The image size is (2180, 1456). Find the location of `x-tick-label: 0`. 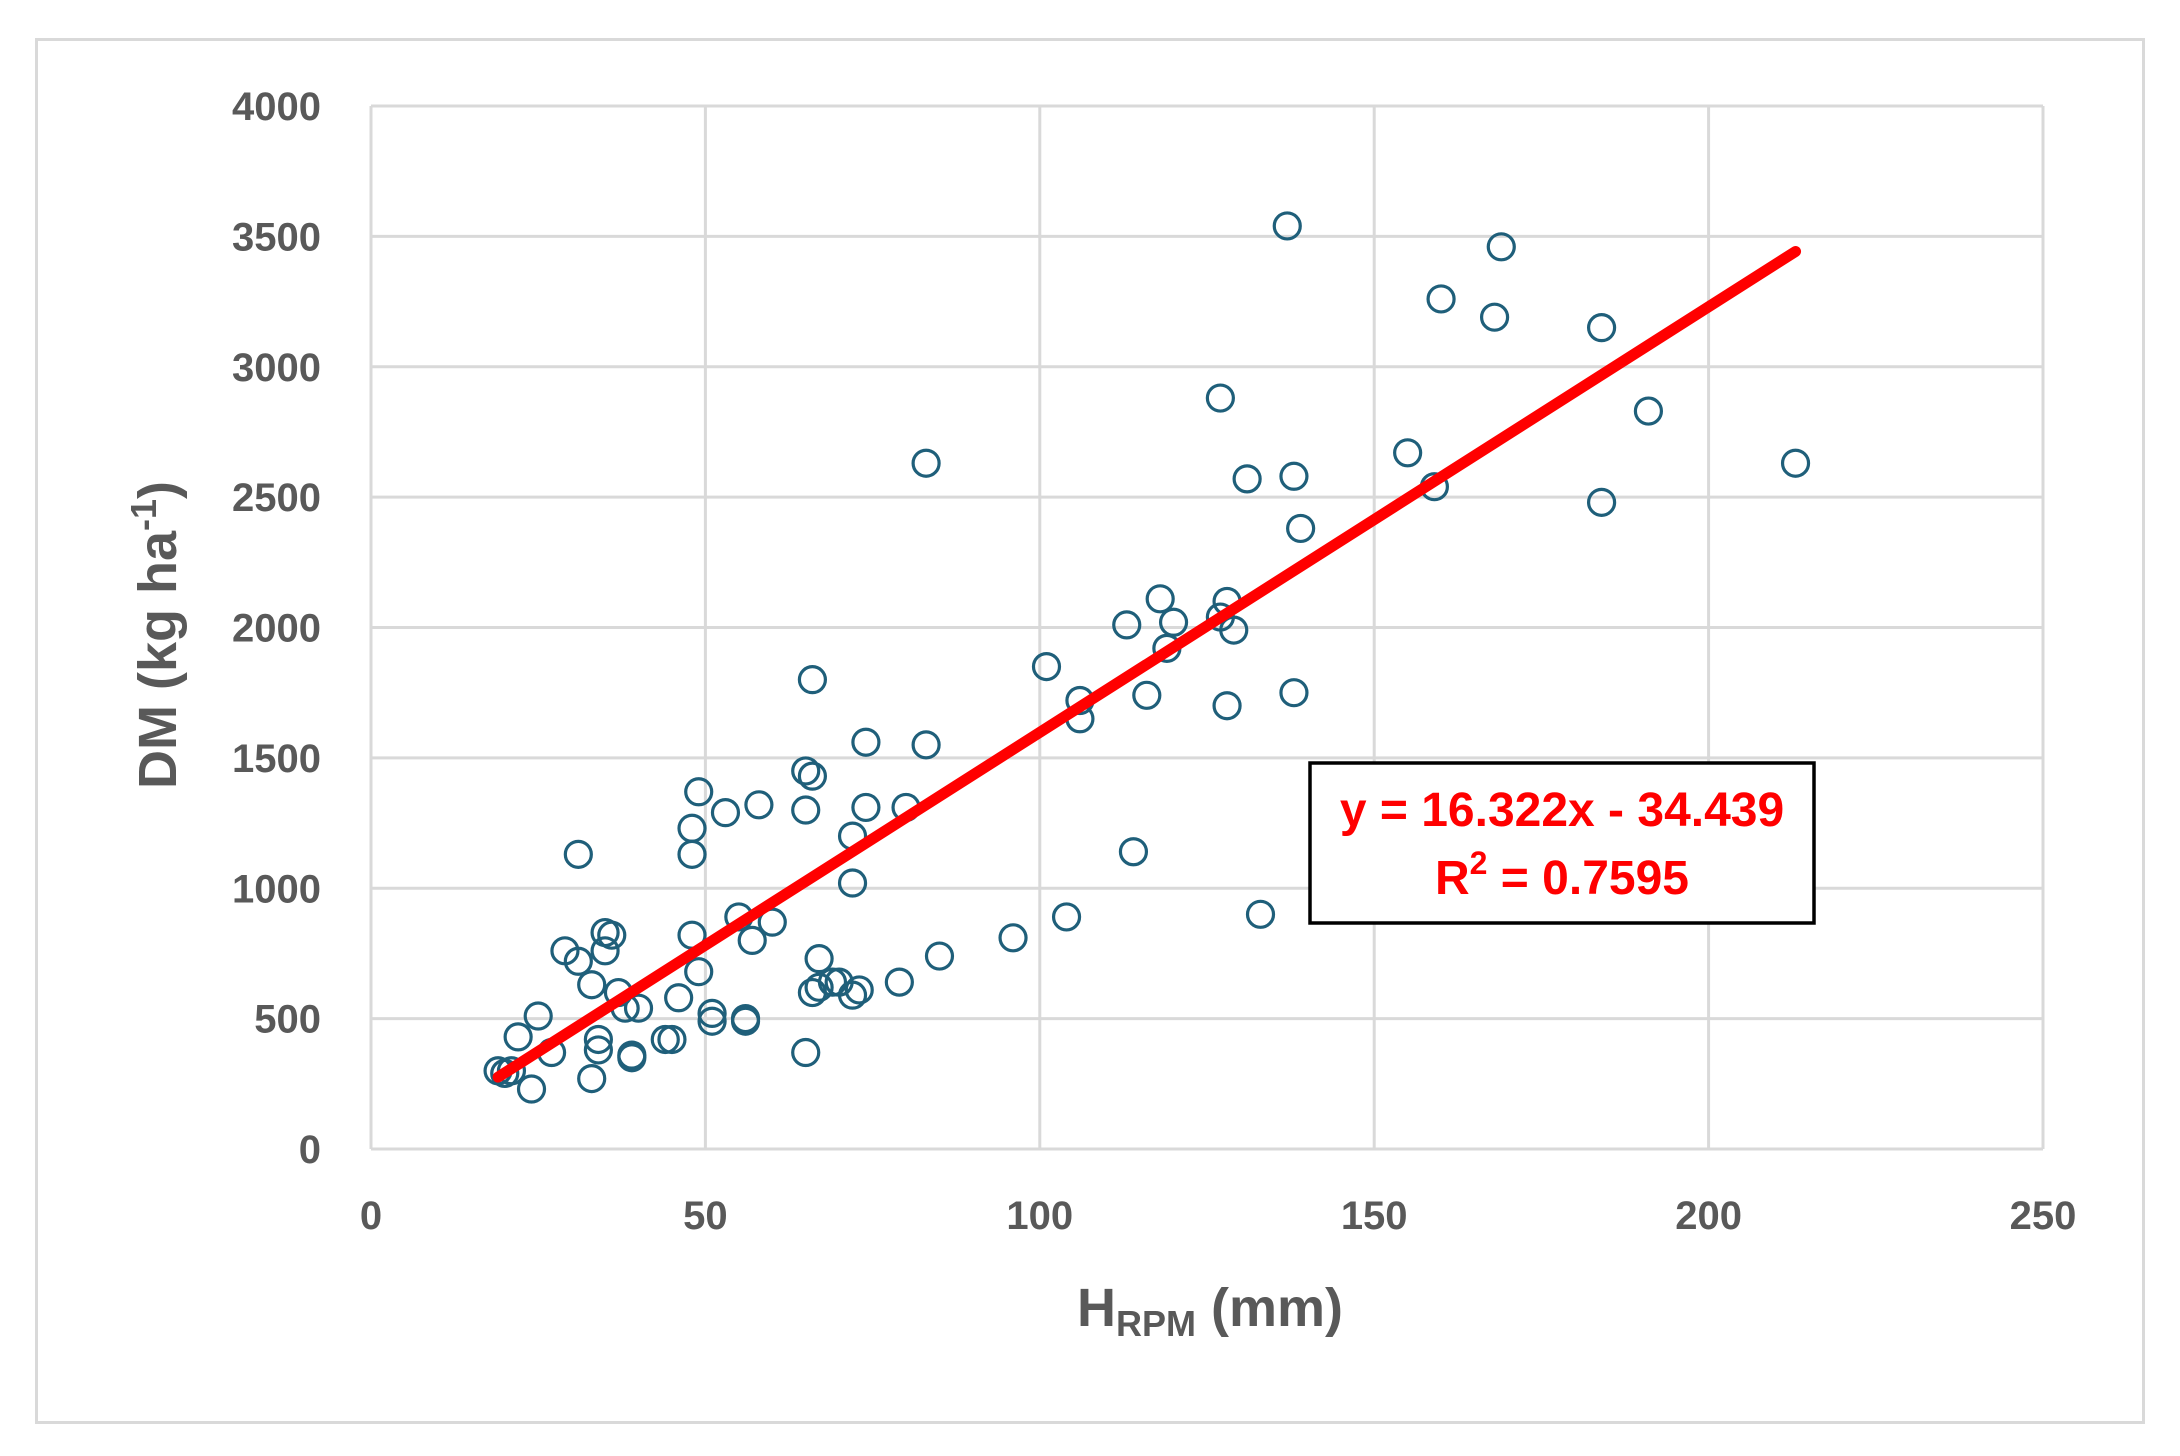

x-tick-label: 0 is located at coordinates (371, 1216).